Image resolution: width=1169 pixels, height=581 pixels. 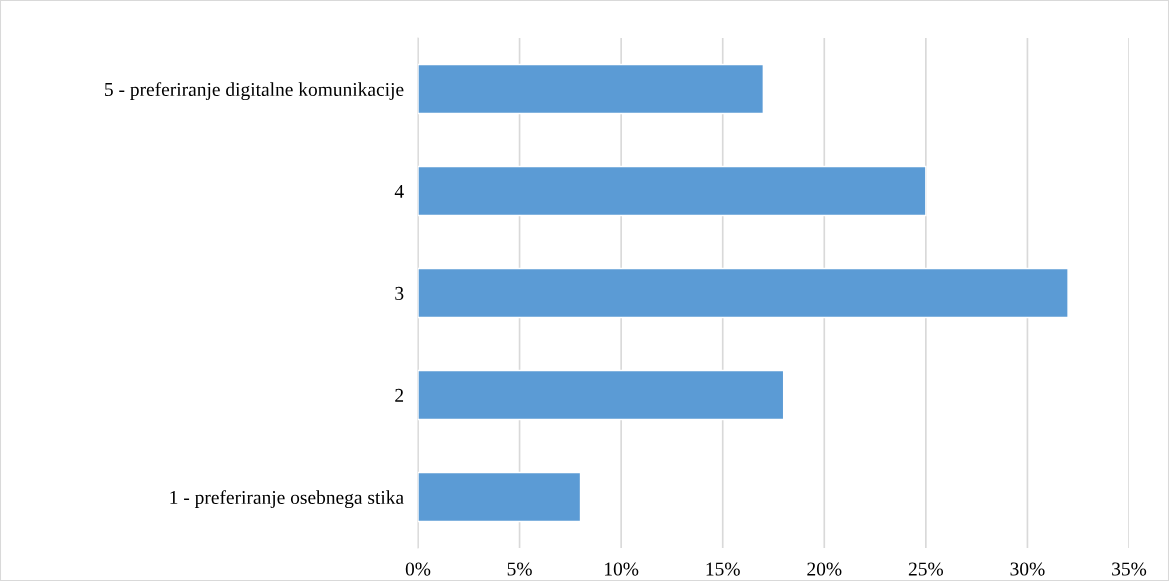 I want to click on x-tick-label: 30%, so click(x=1027, y=569).